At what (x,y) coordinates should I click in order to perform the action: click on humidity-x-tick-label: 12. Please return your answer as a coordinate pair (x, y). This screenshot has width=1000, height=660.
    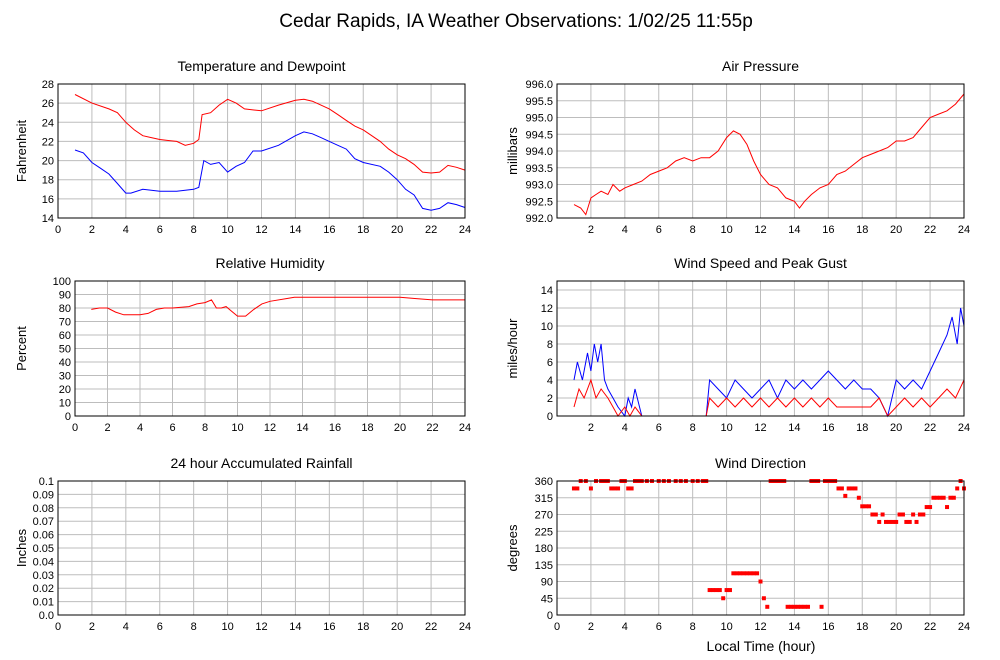
    Looking at the image, I should click on (270, 428).